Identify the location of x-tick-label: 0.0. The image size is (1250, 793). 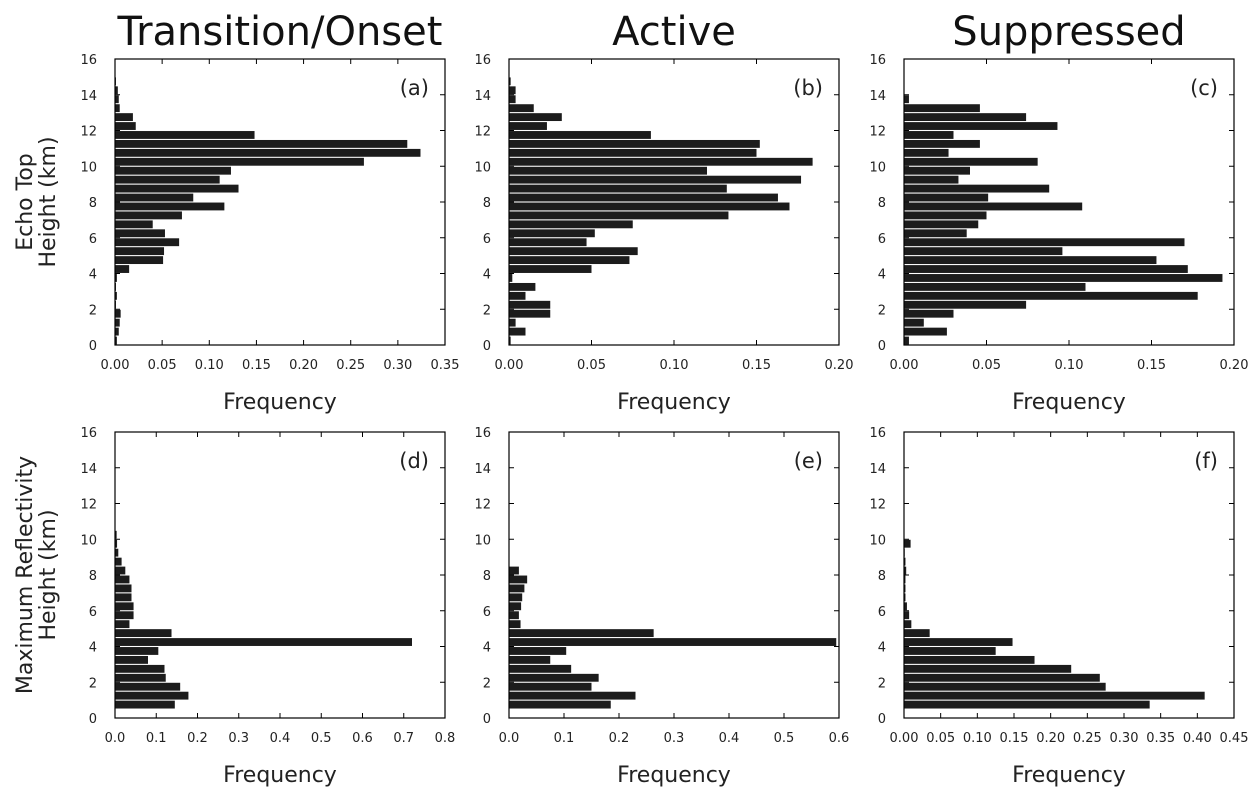
(509, 738).